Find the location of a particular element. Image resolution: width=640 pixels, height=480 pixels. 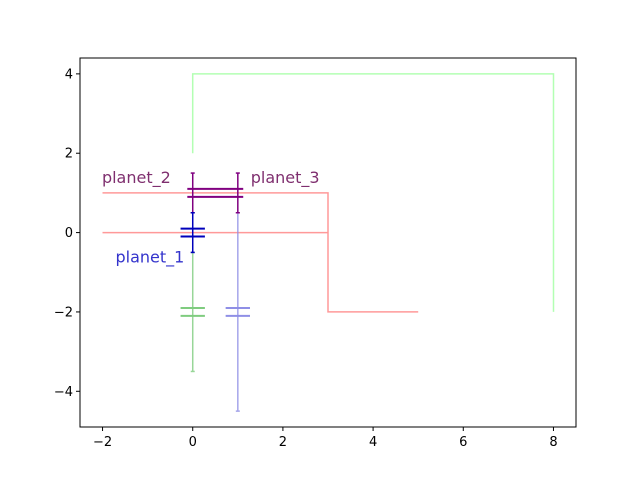

x-tick-label: 8 is located at coordinates (553, 442).